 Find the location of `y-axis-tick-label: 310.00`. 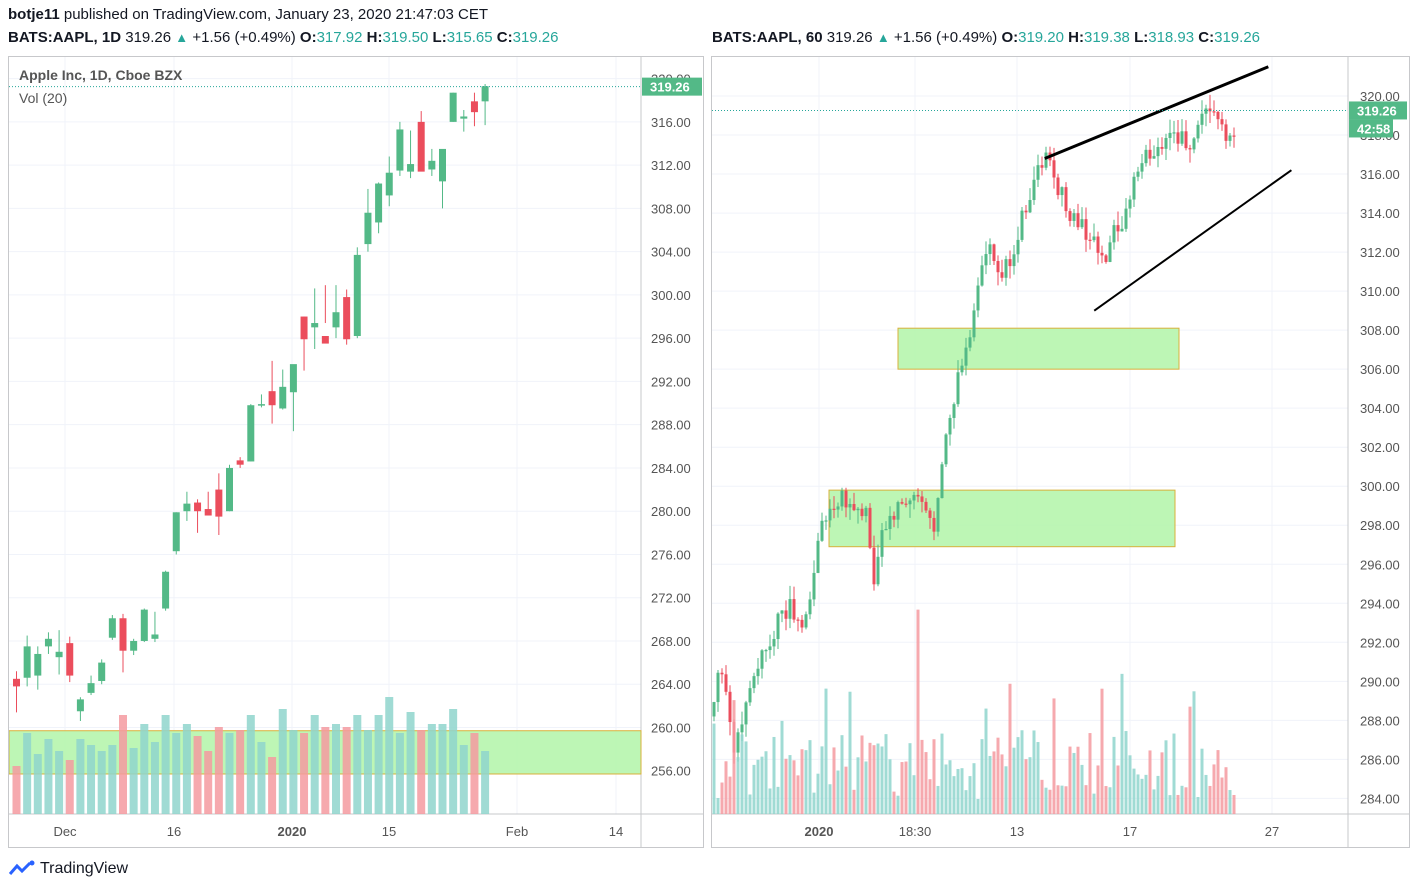

y-axis-tick-label: 310.00 is located at coordinates (1380, 291).